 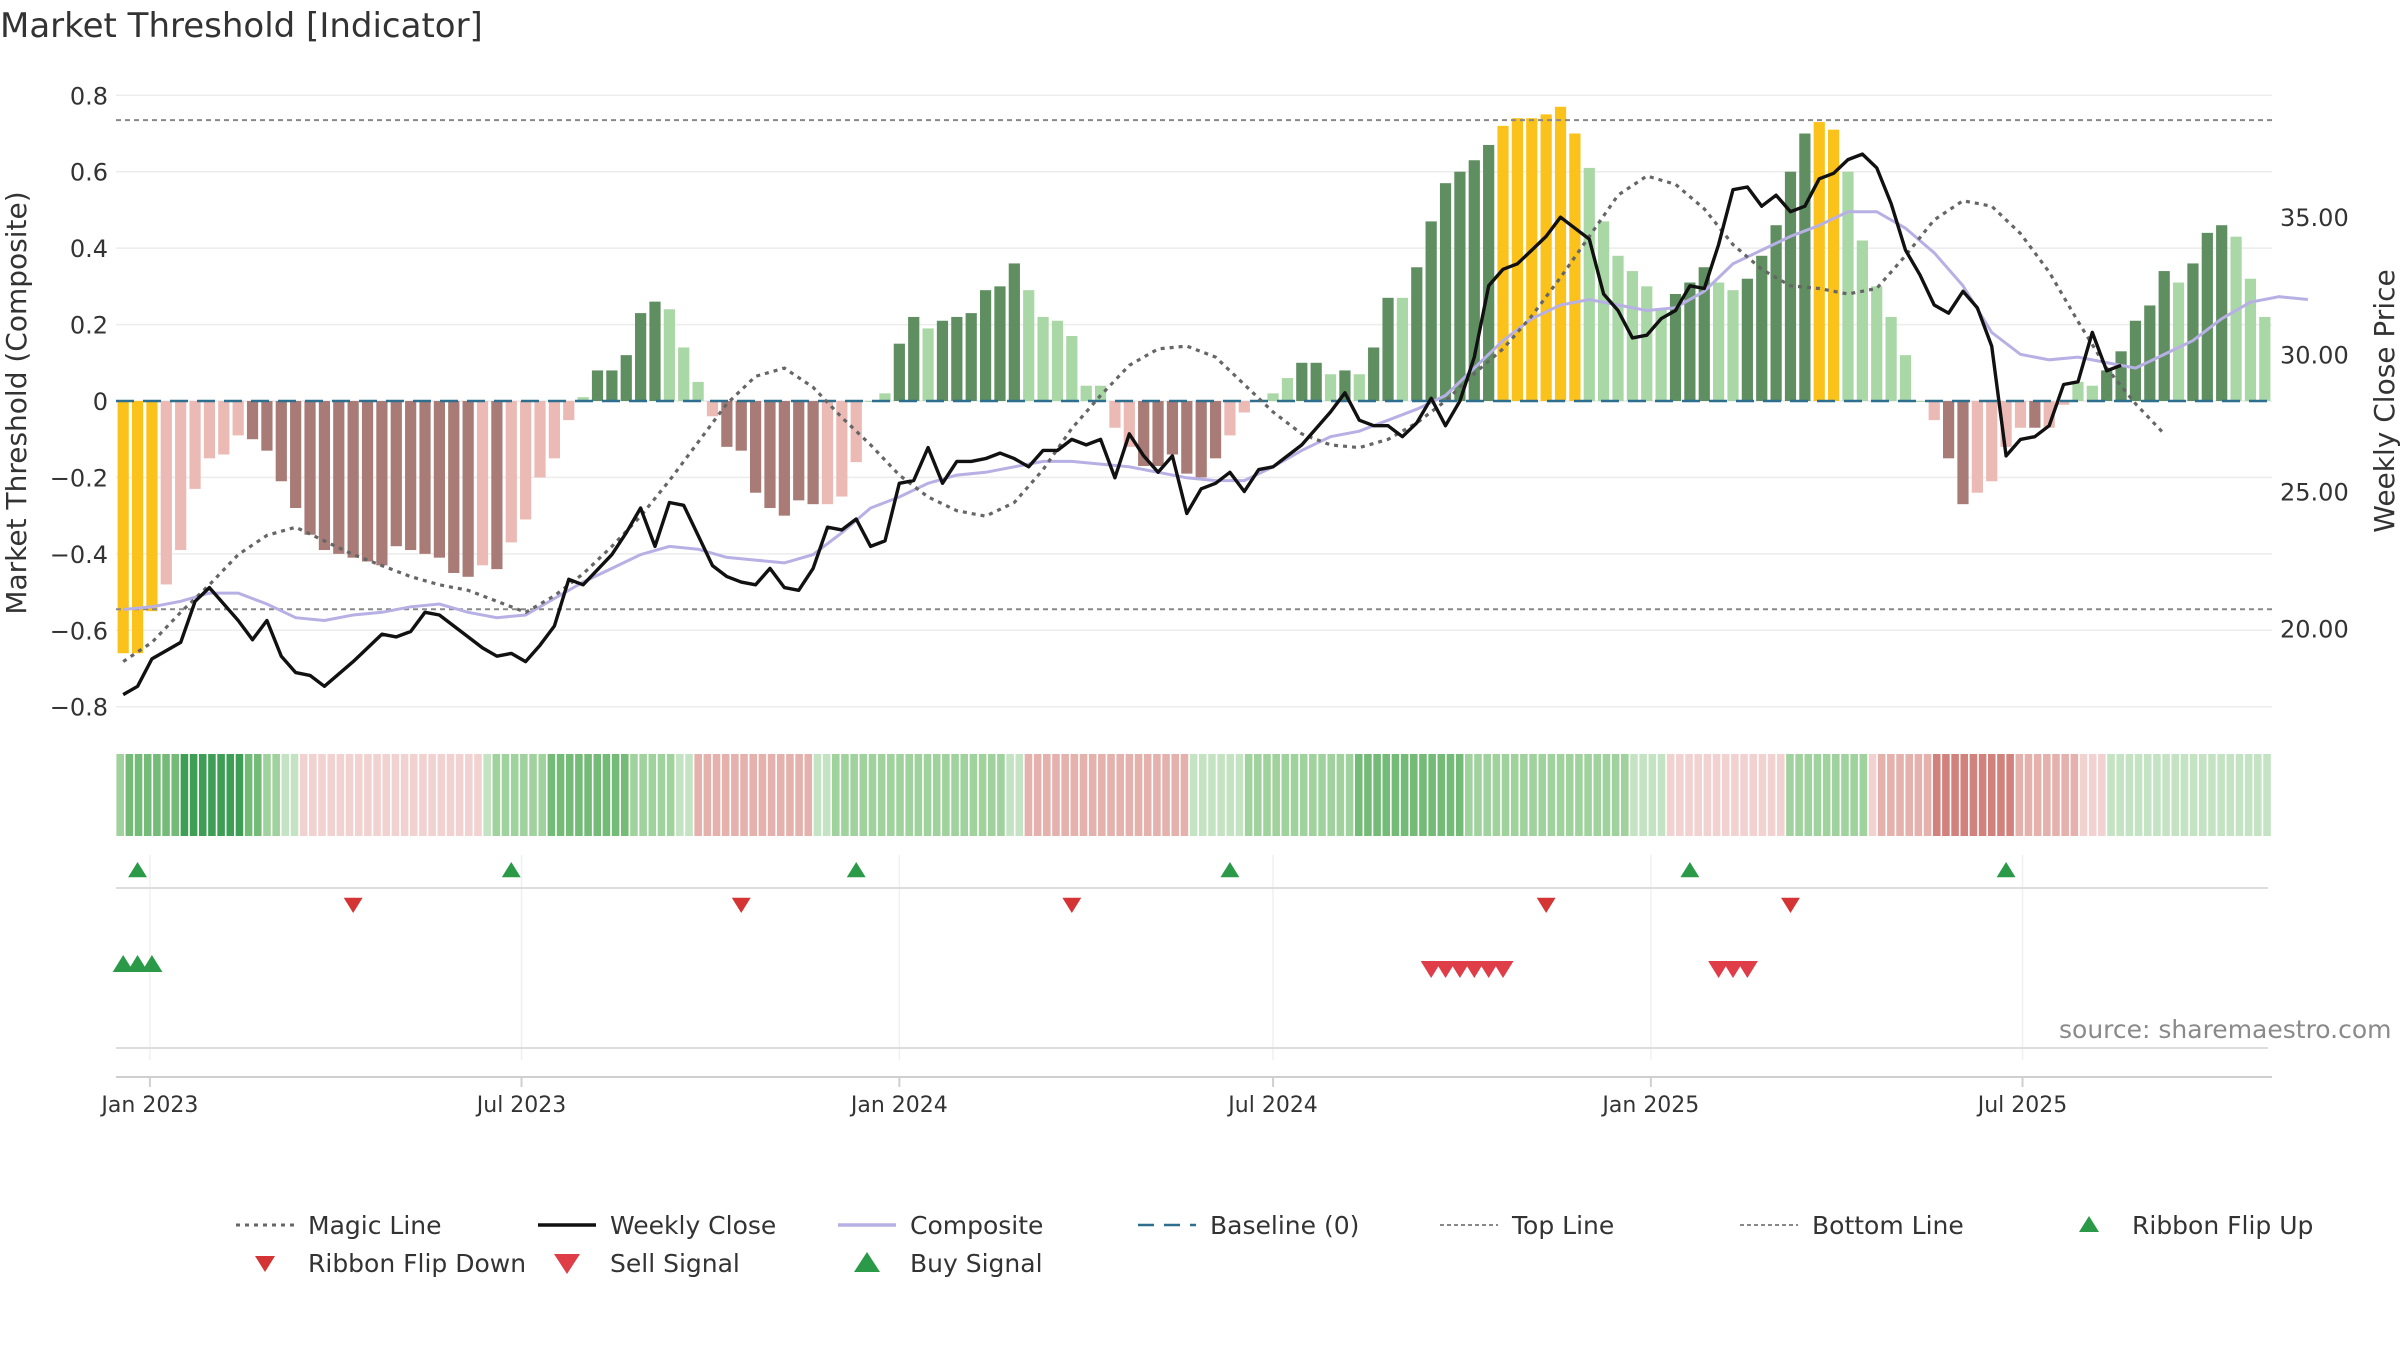 What do you see at coordinates (89, 173) in the screenshot?
I see `y-tick-label: 0.6` at bounding box center [89, 173].